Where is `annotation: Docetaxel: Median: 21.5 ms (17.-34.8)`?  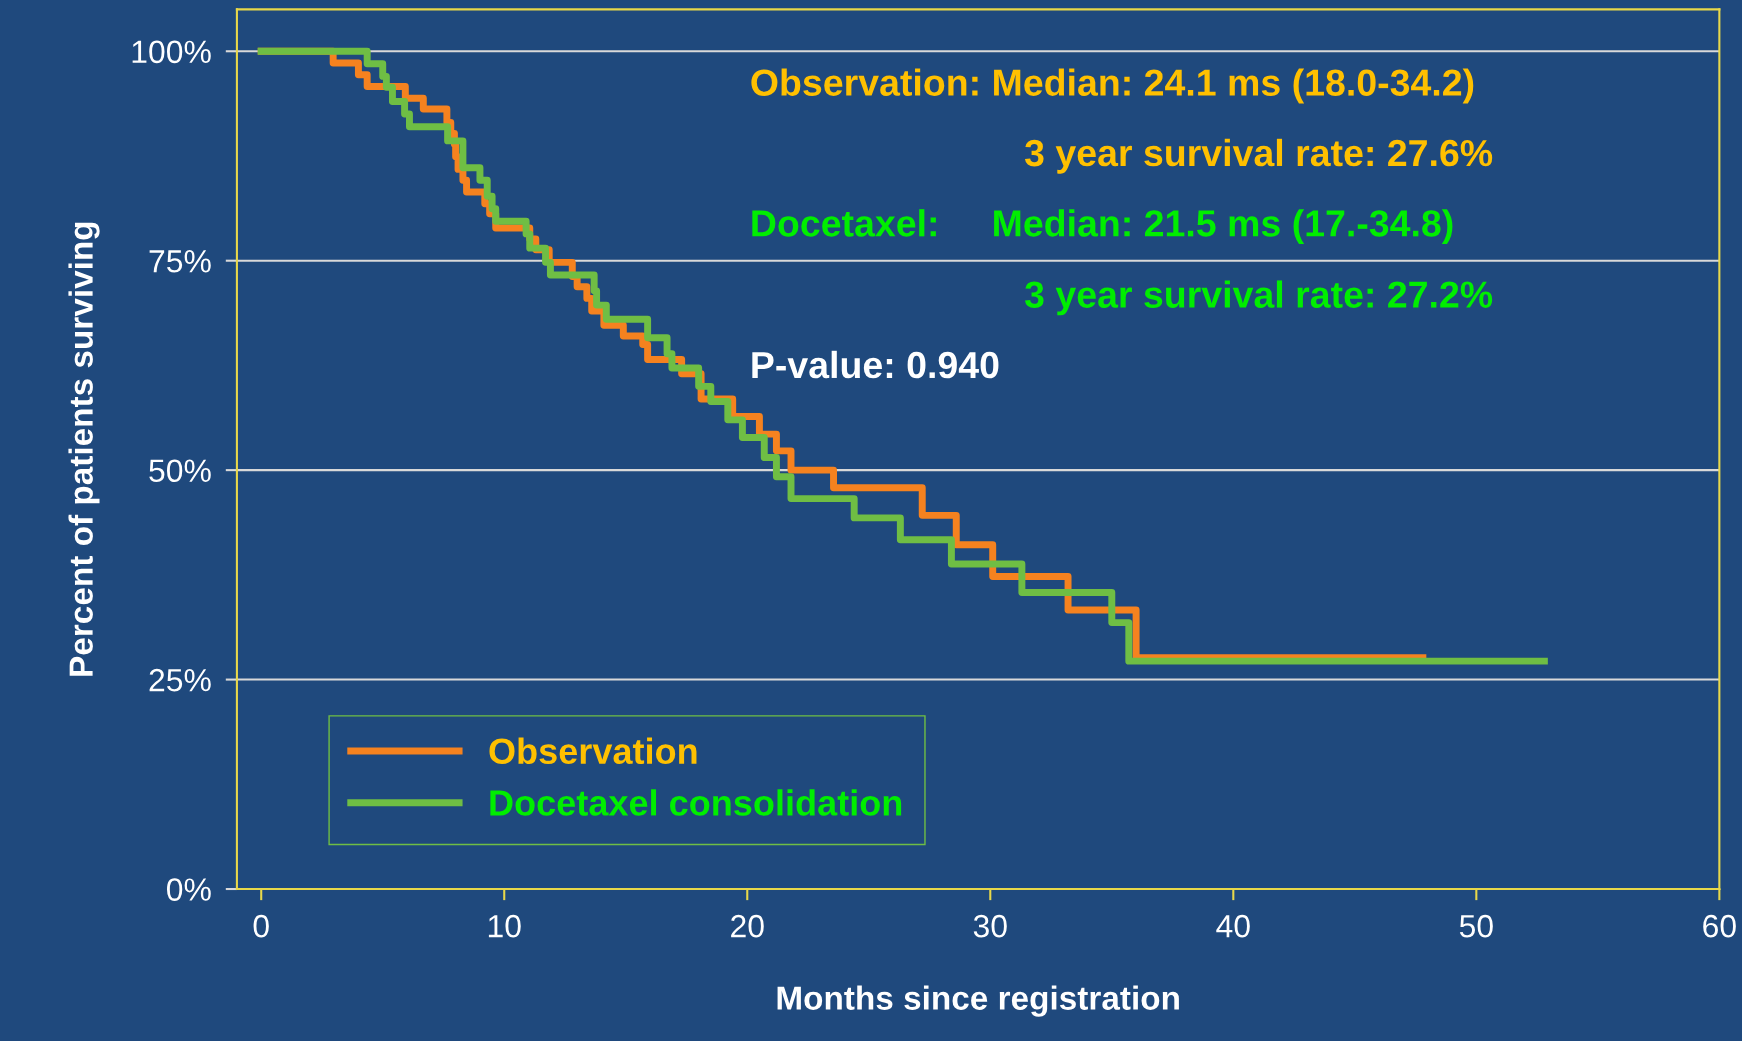
annotation: Docetaxel: Median: 21.5 ms (17.-34.8) is located at coordinates (1102, 227).